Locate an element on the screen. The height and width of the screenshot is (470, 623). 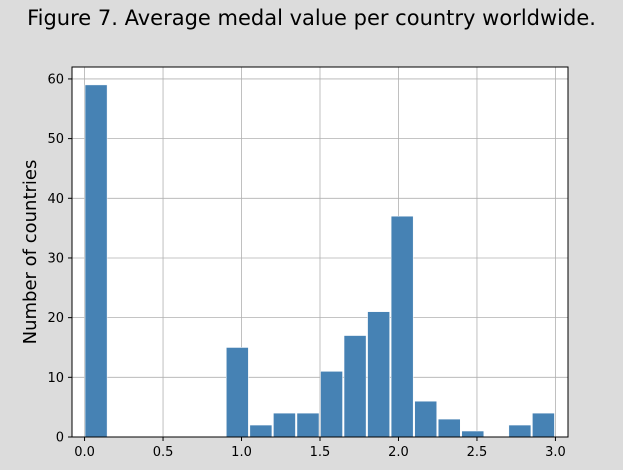
y-tick-label: 50 is located at coordinates (55, 139).